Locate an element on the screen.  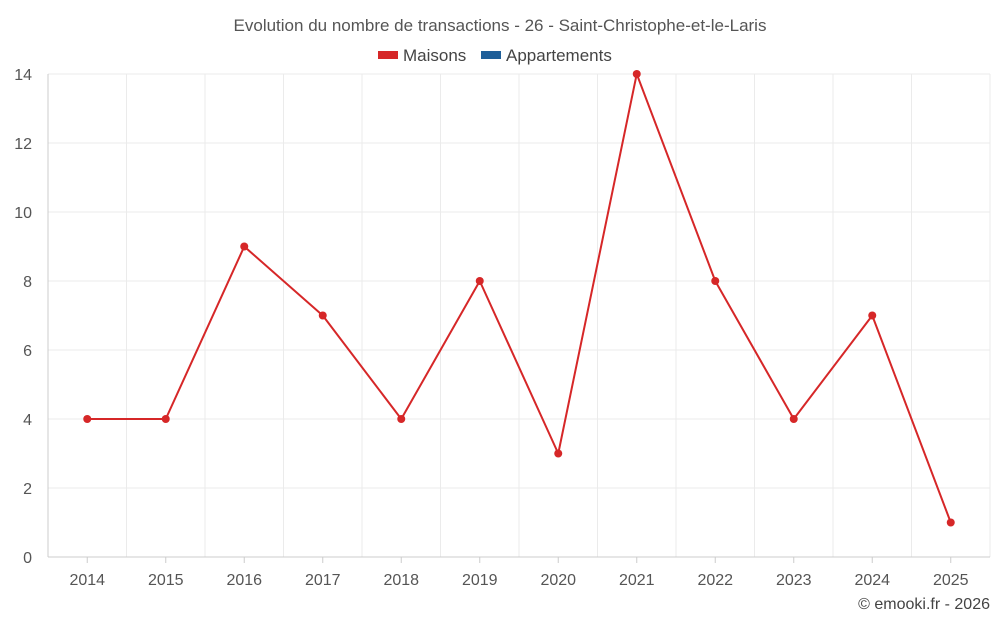
legend-item-appartements: Appartements is located at coordinates (546, 55).